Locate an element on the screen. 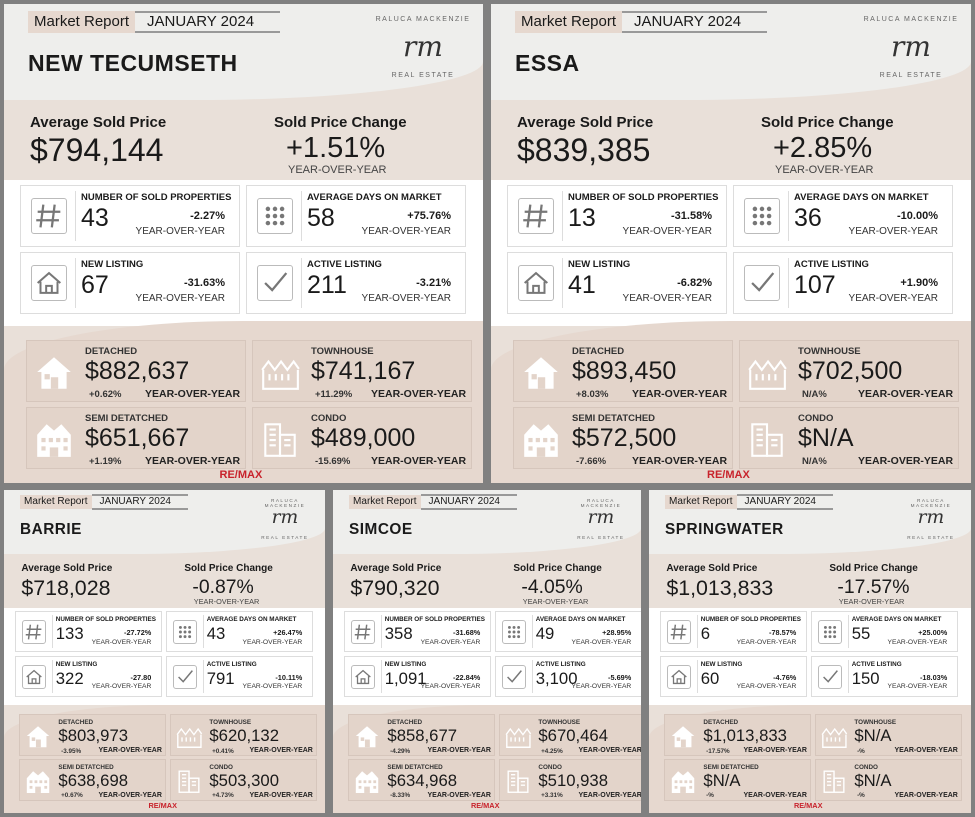 The image size is (975, 817). condo-change: +4.73% is located at coordinates (223, 796).